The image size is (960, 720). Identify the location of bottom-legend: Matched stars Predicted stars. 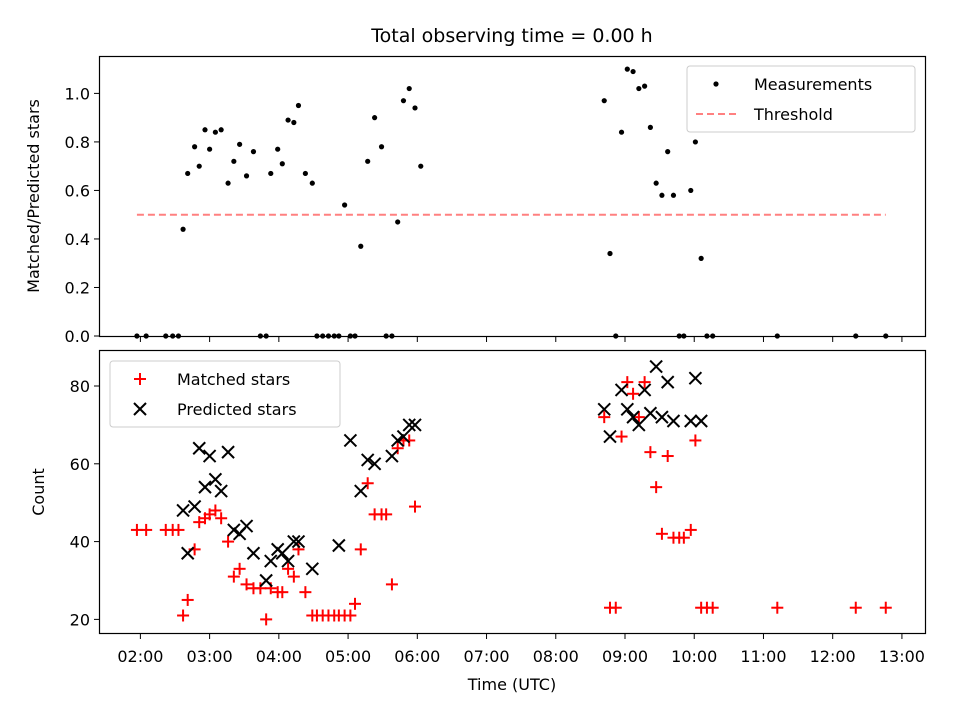
(225, 394).